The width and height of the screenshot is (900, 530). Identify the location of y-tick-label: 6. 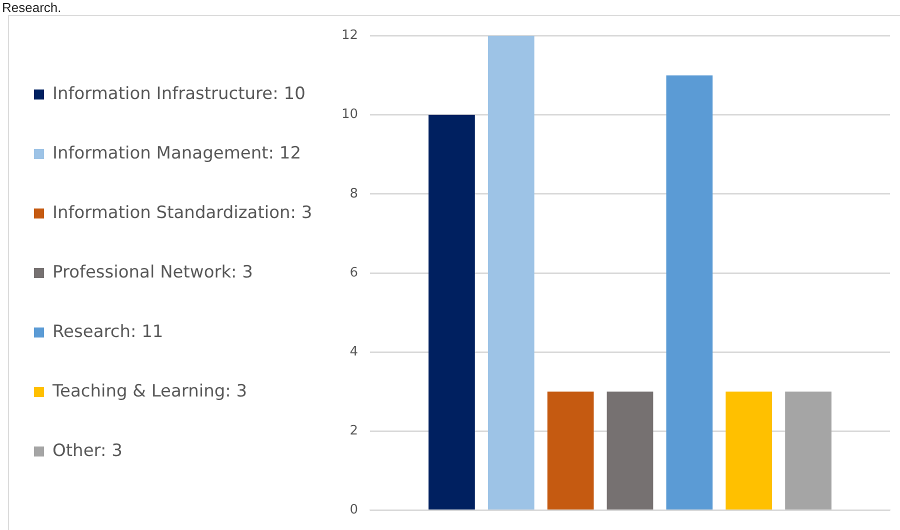
(354, 272).